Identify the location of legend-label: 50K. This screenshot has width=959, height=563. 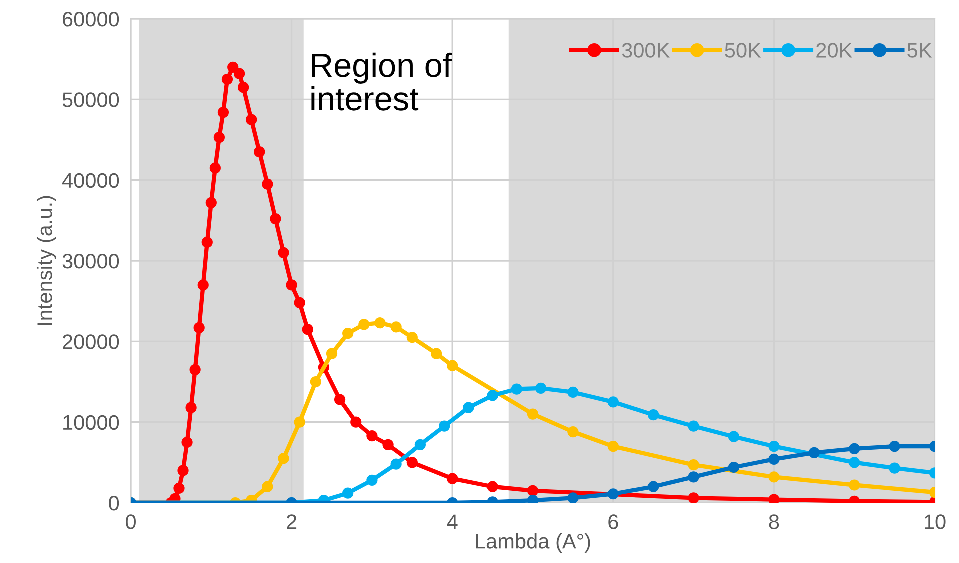
(743, 50).